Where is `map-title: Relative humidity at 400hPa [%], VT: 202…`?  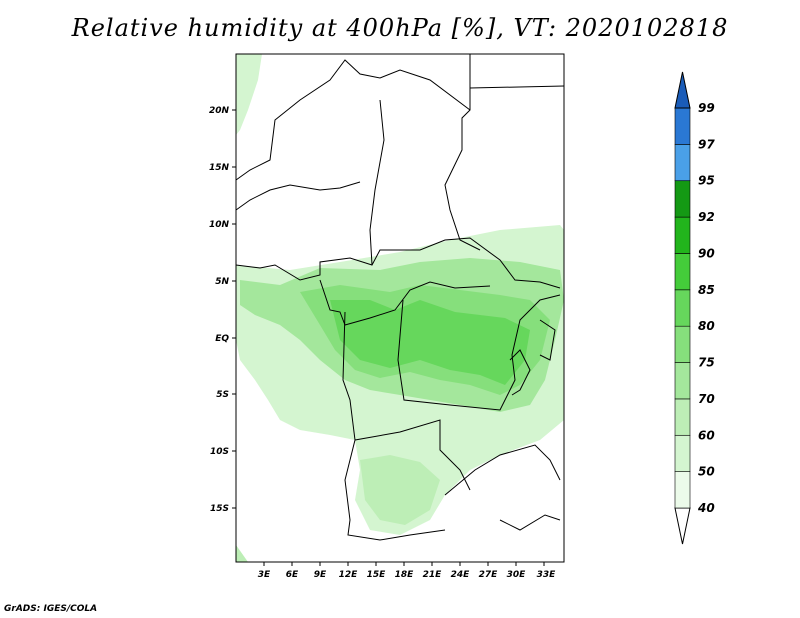
map-title: Relative humidity at 400hPa [%], VT: 202… is located at coordinates (400, 28).